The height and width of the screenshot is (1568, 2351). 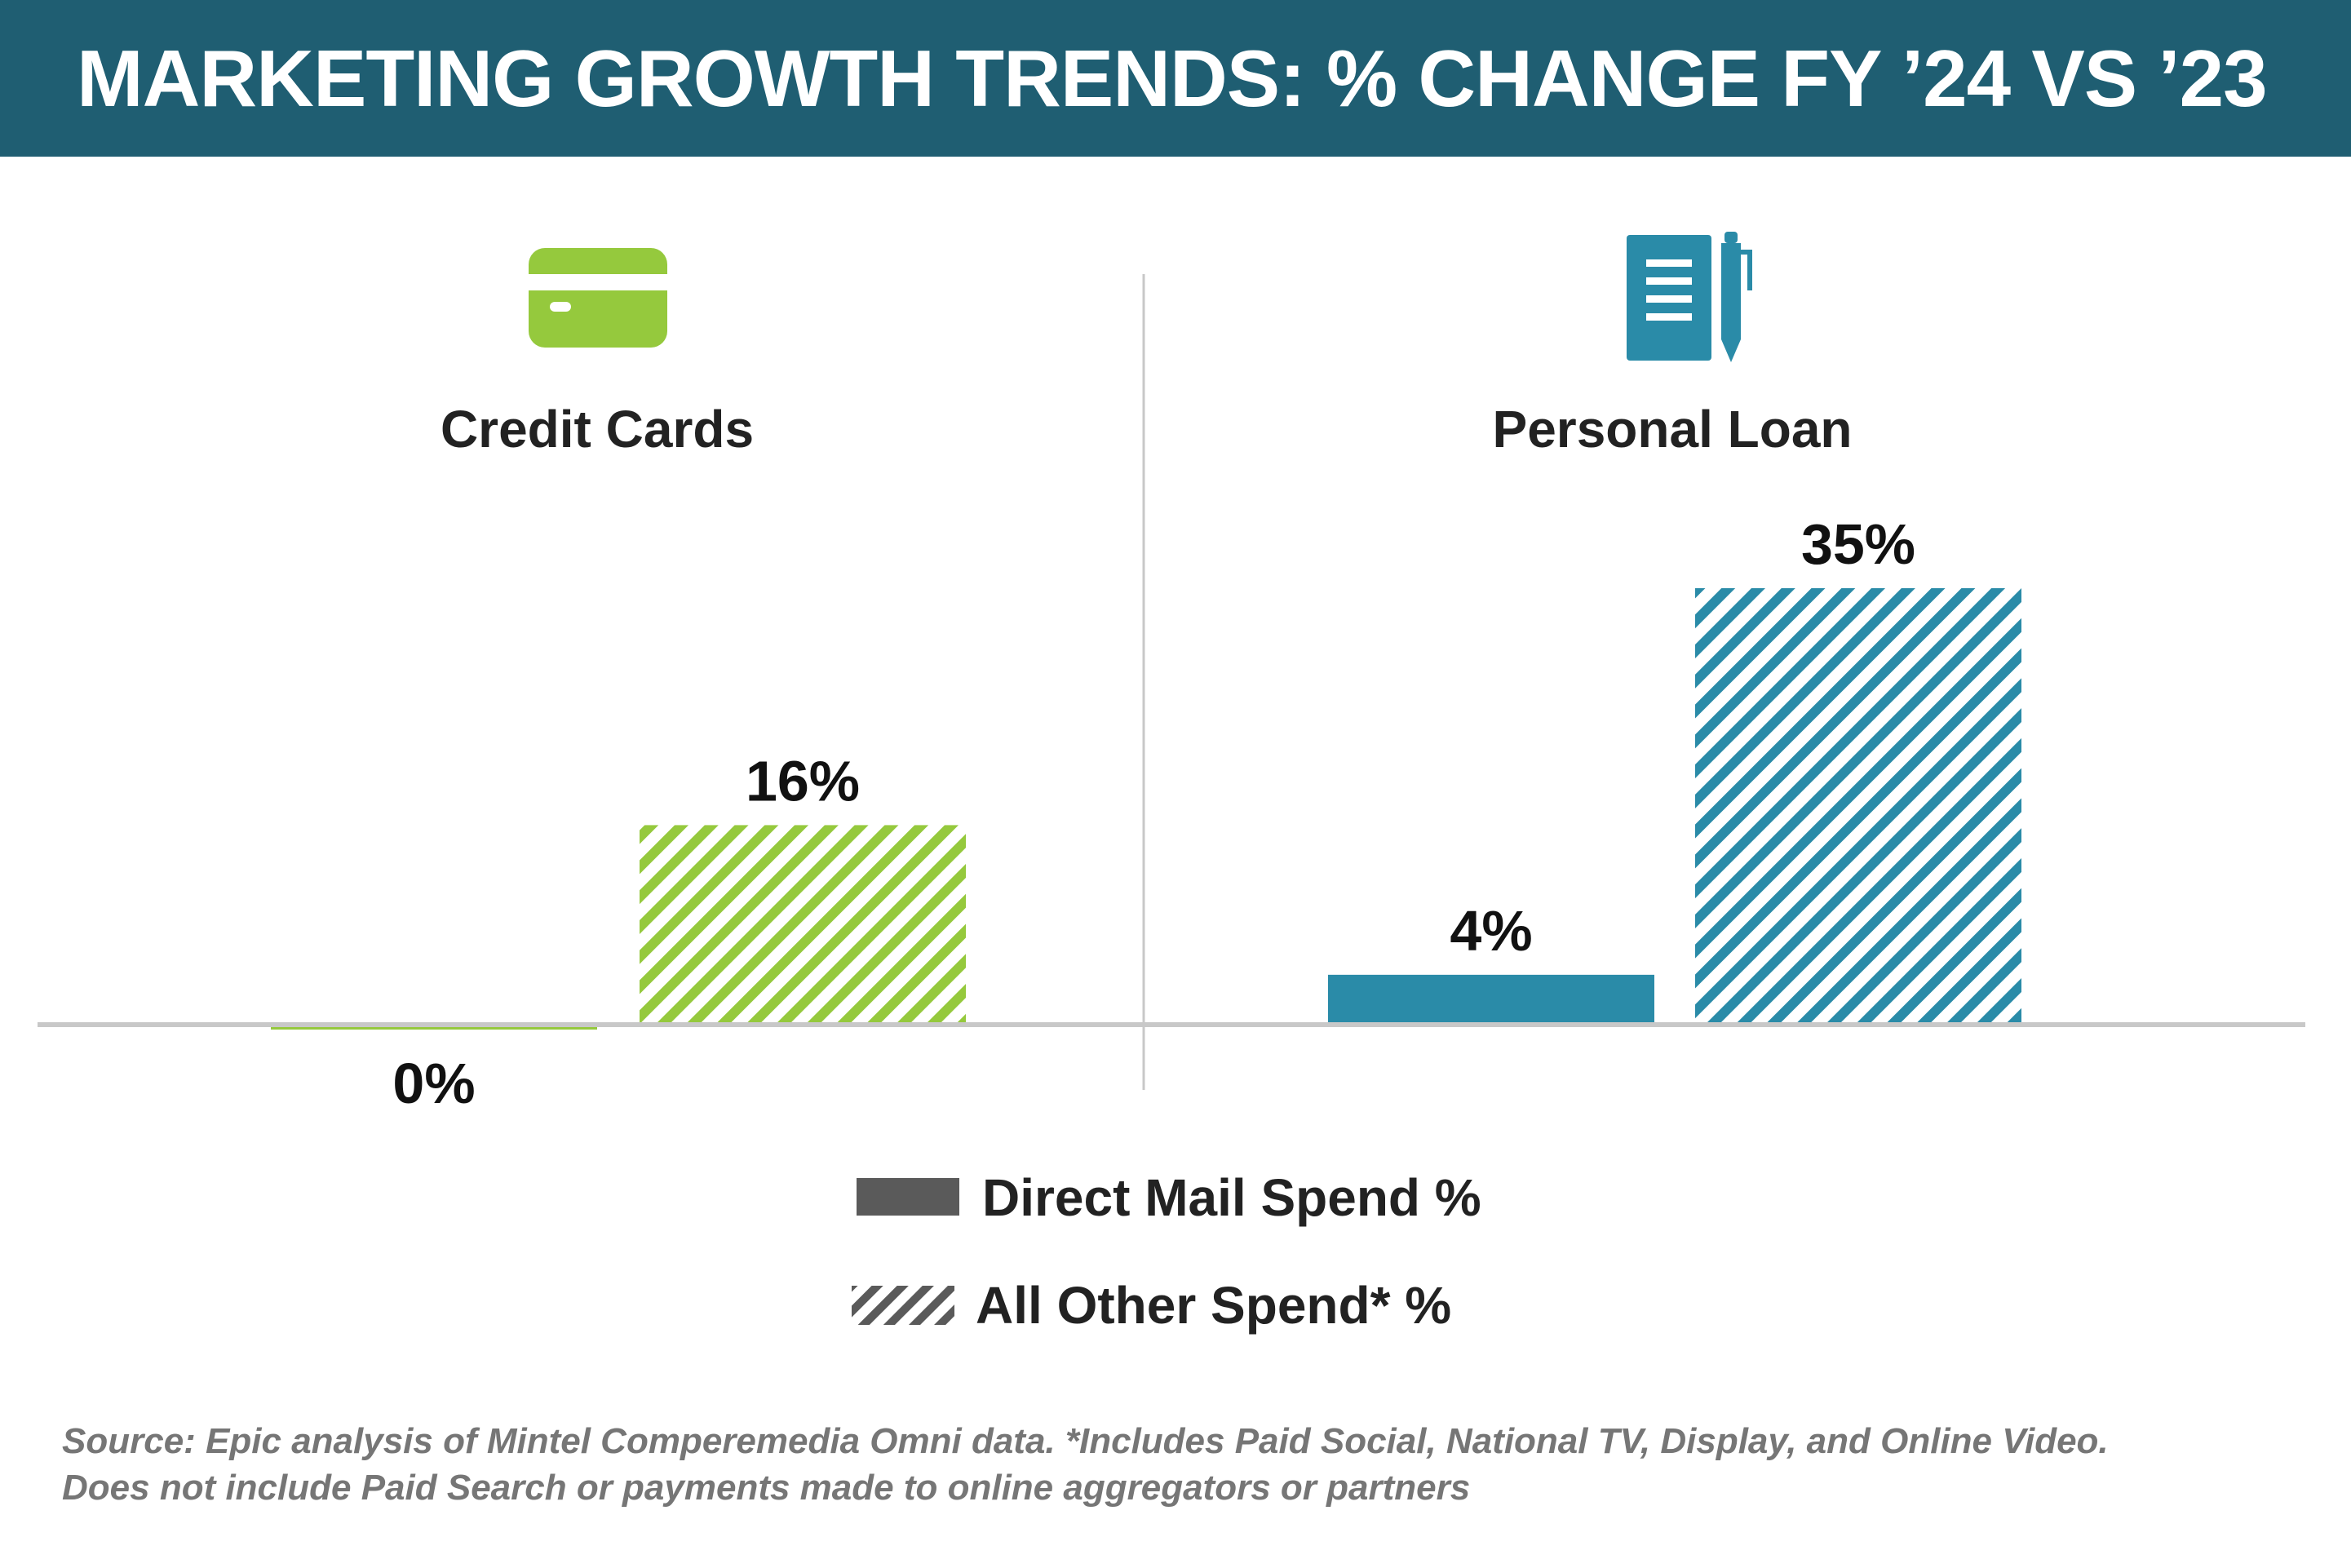 I want to click on legend-swatch-direct-mail, so click(x=908, y=1197).